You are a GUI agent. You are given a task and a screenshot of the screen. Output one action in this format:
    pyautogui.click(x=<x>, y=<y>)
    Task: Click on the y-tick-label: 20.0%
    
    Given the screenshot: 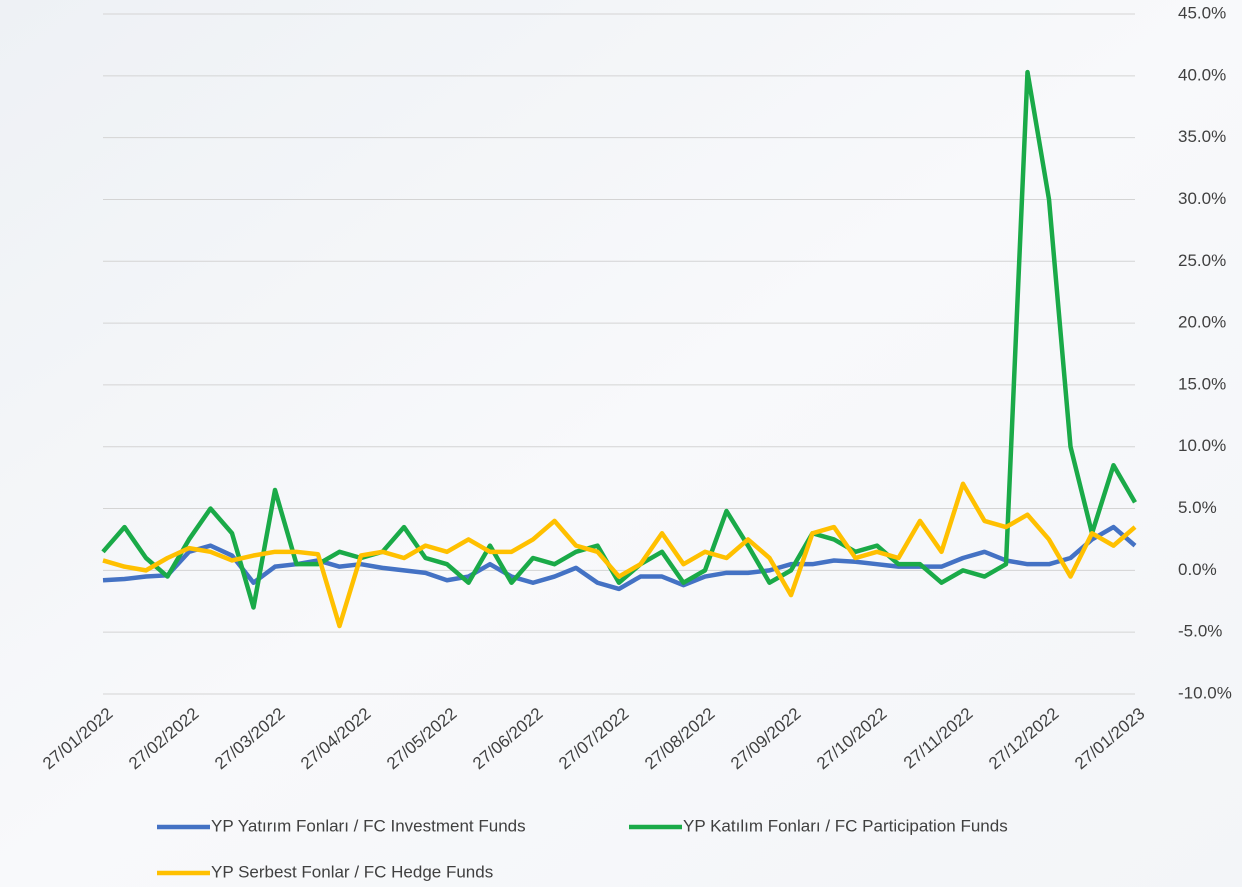 What is the action you would take?
    pyautogui.click(x=1202, y=322)
    